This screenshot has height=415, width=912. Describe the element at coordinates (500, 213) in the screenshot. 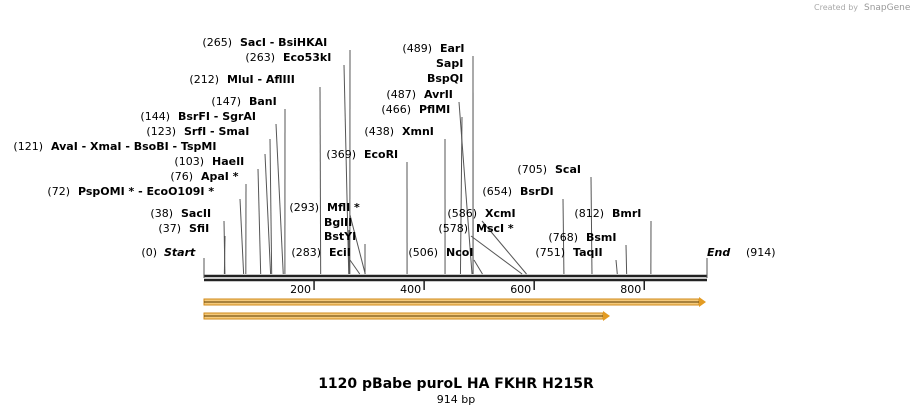

I see `enzyme-name: XcmI` at that location.